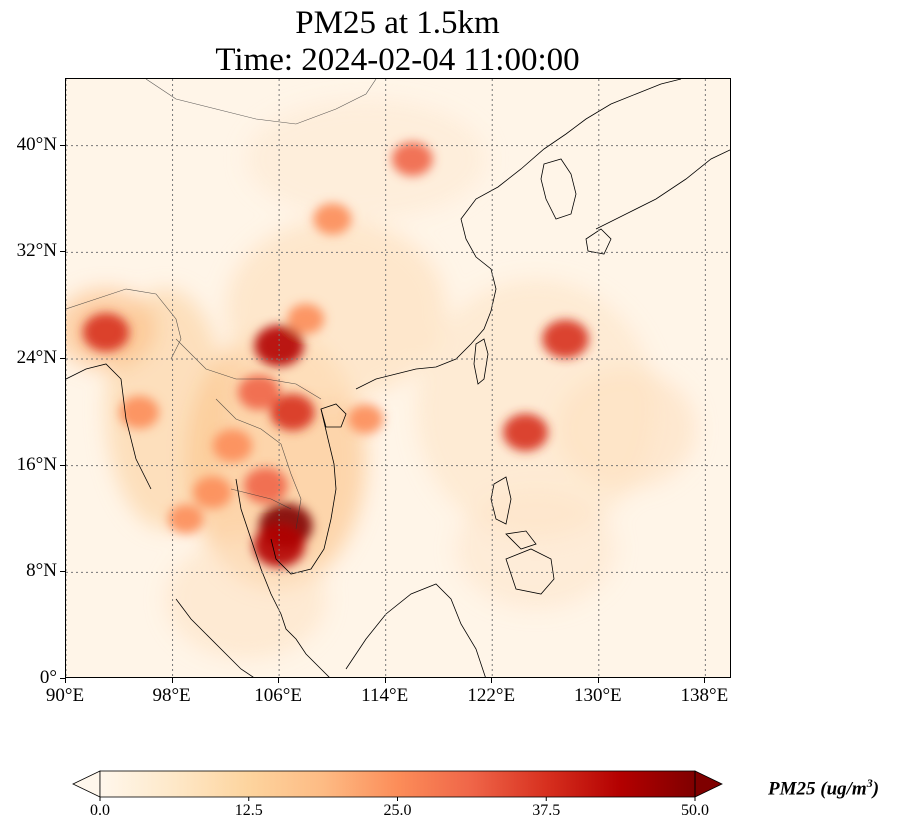  What do you see at coordinates (385, 695) in the screenshot?
I see `longitude-tick-label: 114°E` at bounding box center [385, 695].